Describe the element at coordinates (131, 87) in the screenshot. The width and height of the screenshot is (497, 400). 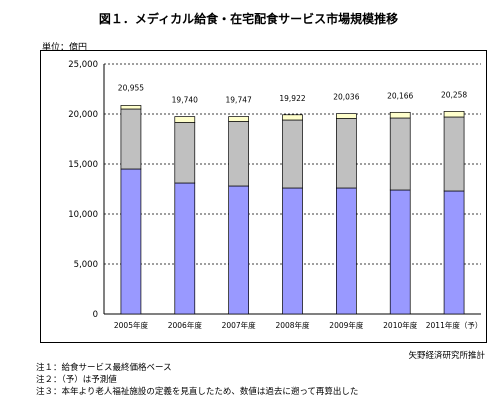
I see `total-data-label: 20,955` at that location.